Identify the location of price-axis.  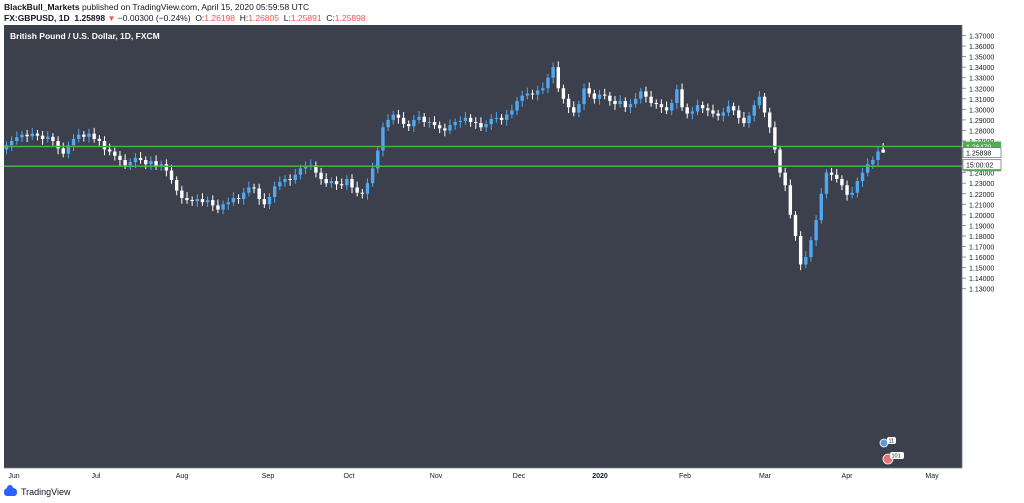
(991, 246).